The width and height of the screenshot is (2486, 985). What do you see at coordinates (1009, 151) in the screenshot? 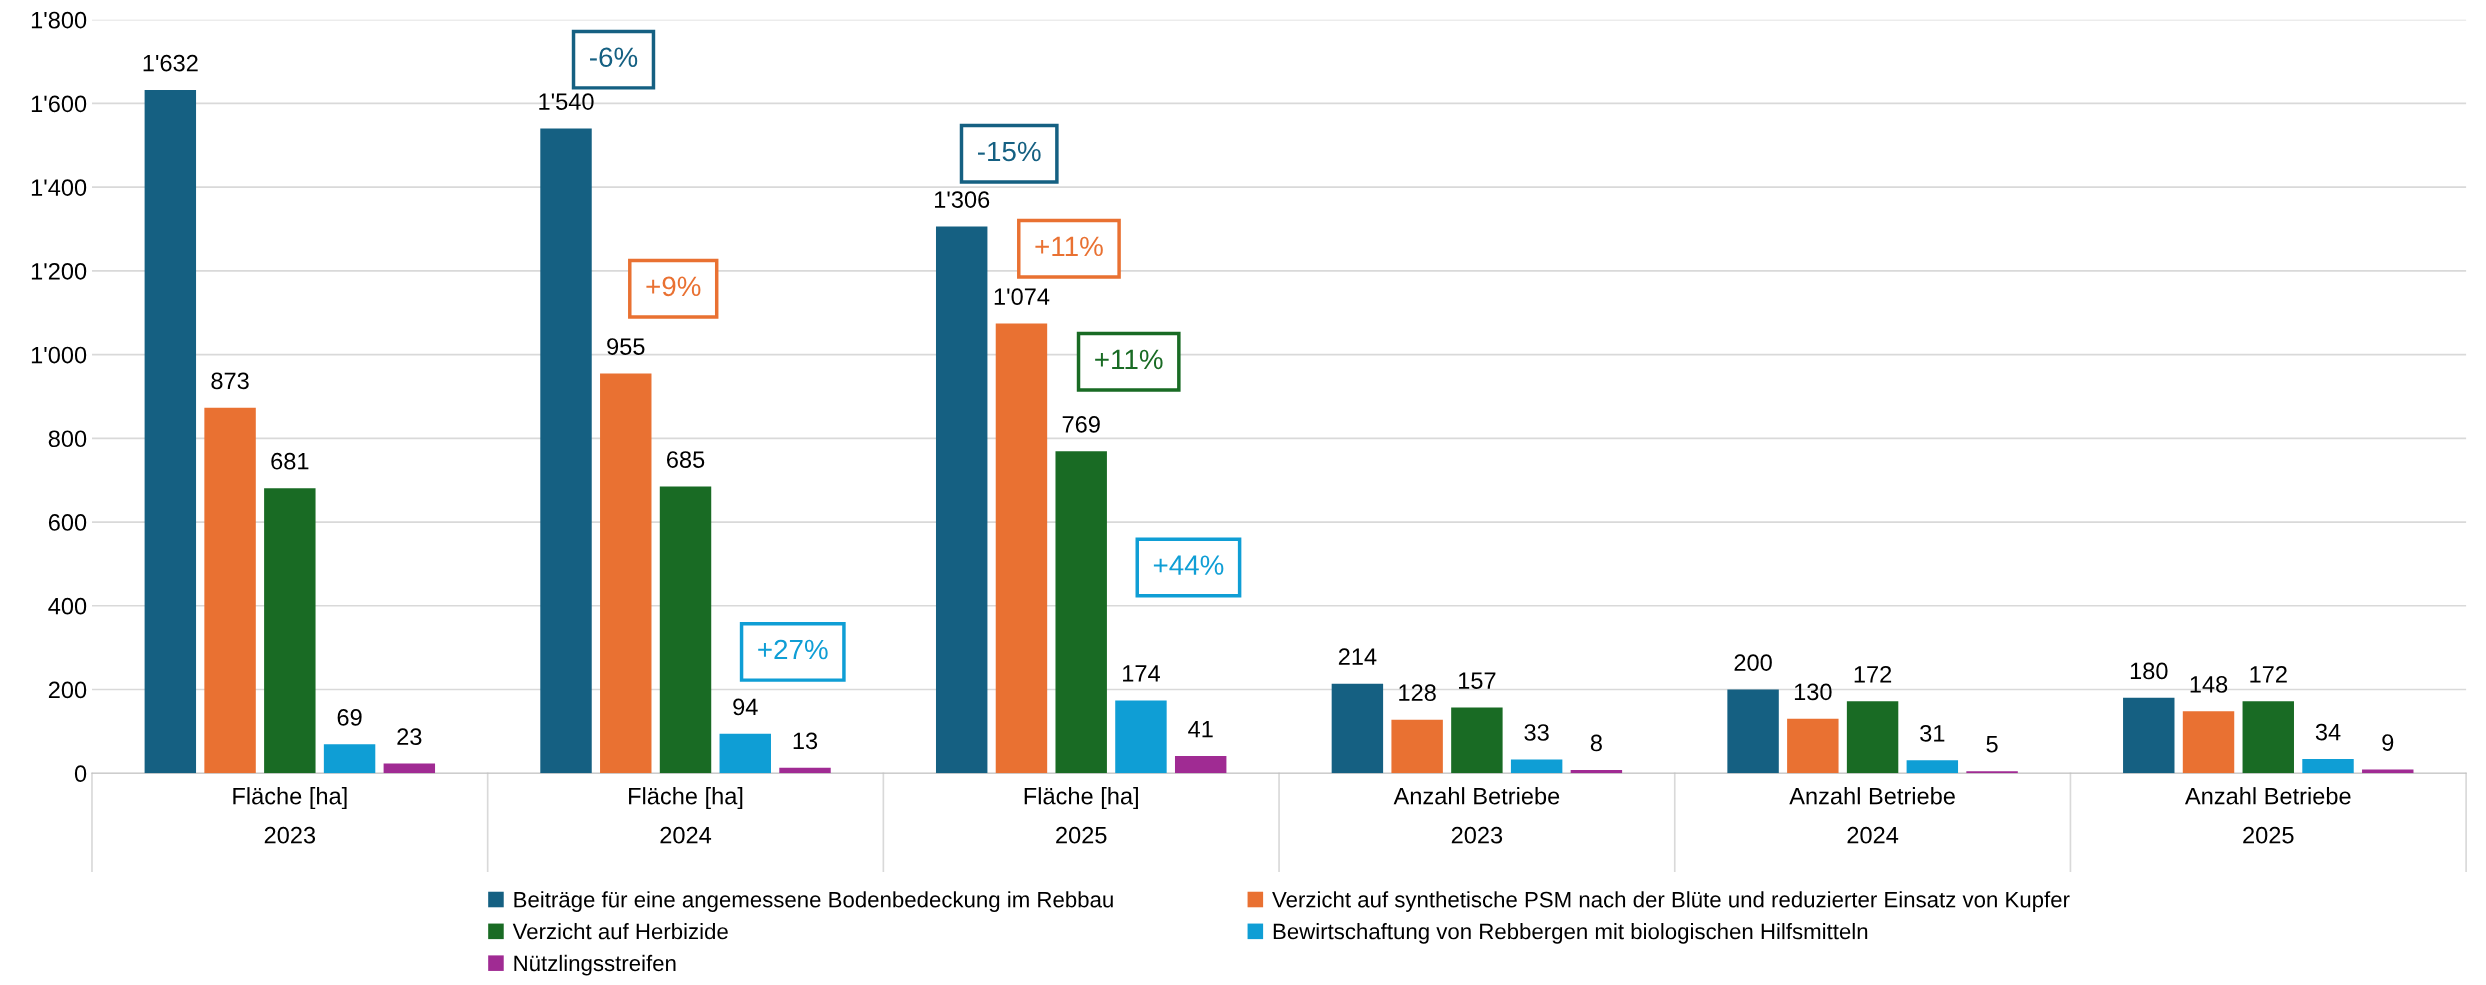
I see `annotation: -15%` at bounding box center [1009, 151].